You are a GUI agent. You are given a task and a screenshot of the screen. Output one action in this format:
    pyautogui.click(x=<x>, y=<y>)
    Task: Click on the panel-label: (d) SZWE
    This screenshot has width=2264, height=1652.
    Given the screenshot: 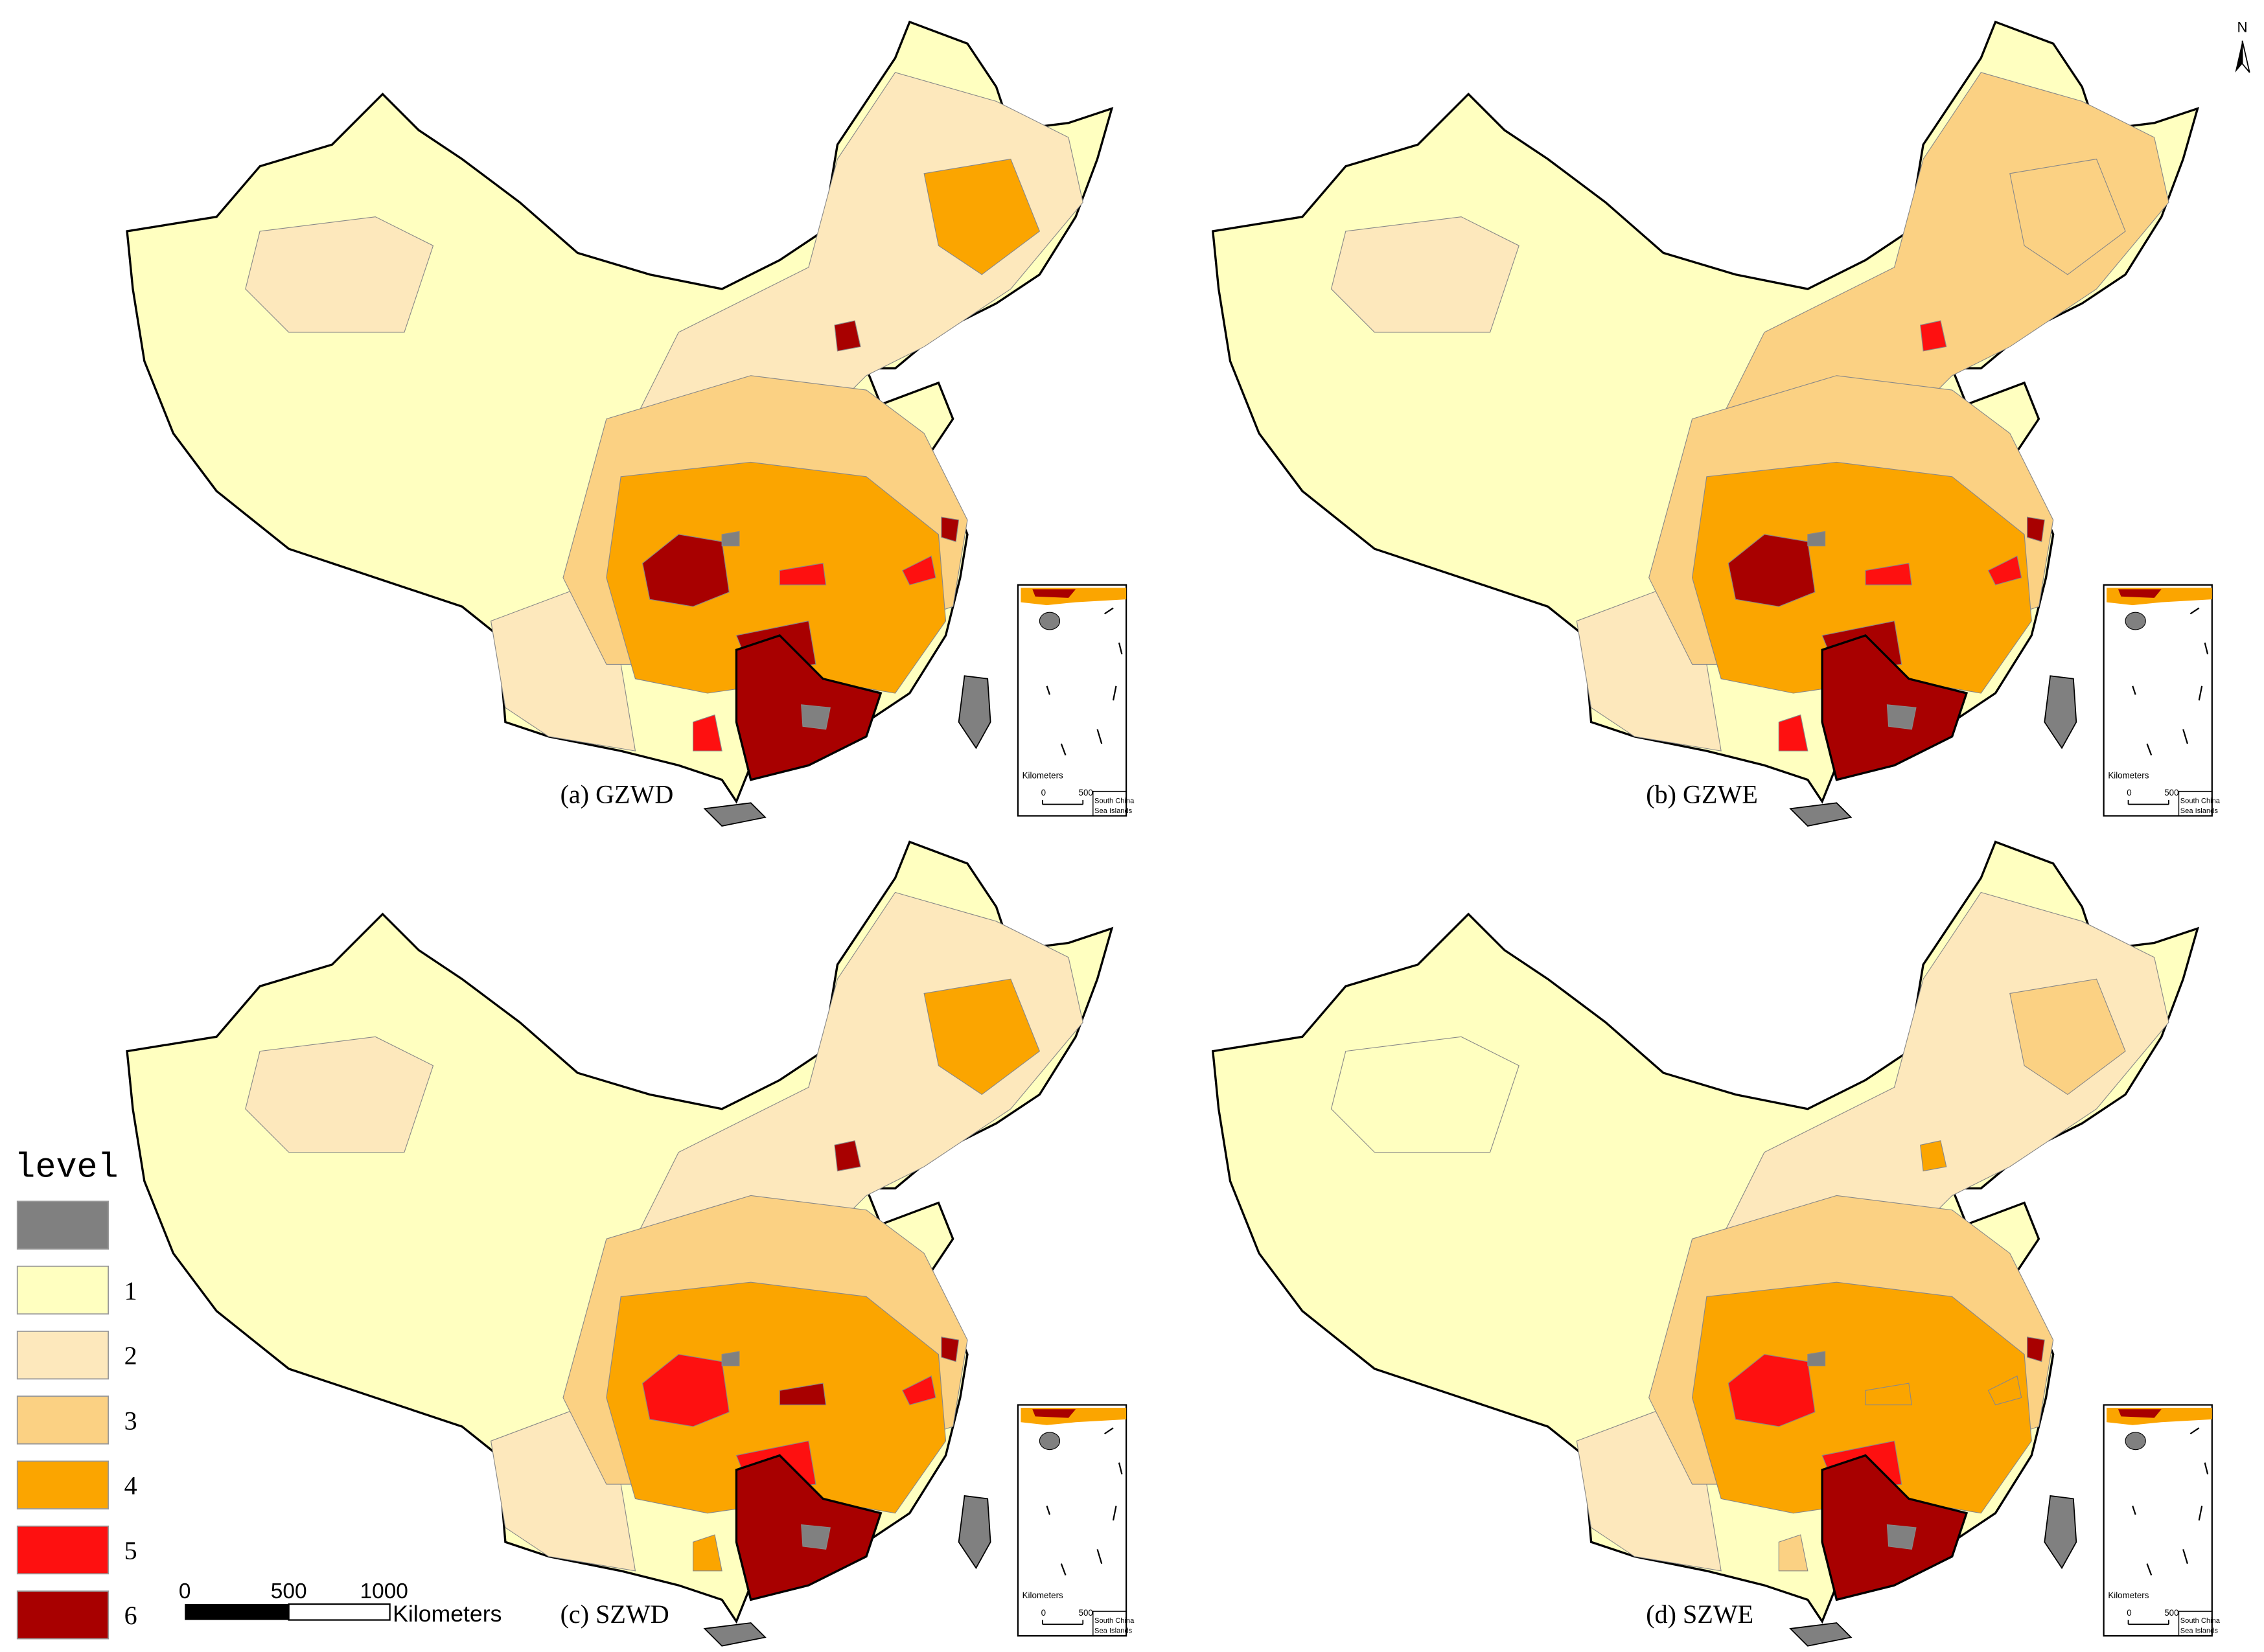 What is the action you would take?
    pyautogui.click(x=1699, y=1614)
    